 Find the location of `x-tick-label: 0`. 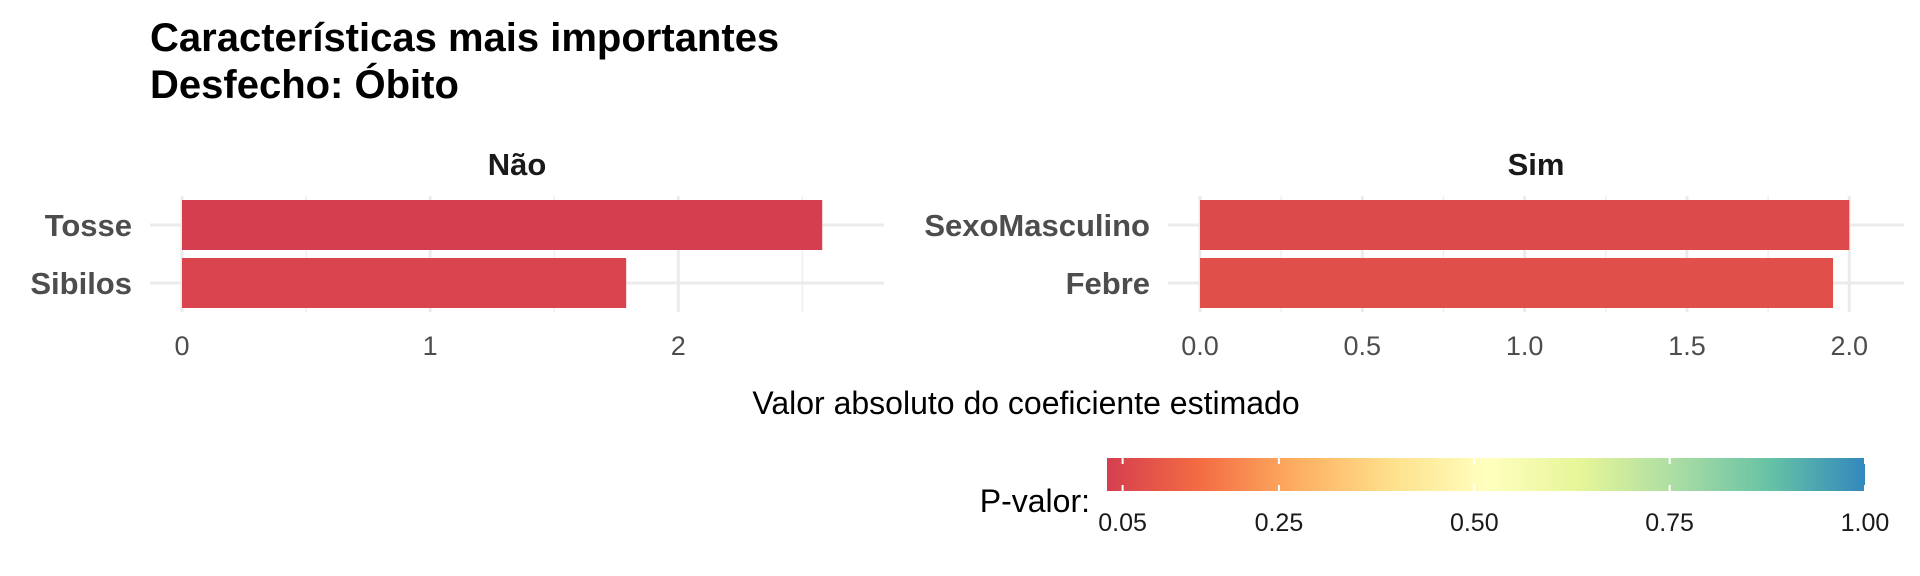

x-tick-label: 0 is located at coordinates (181, 346).